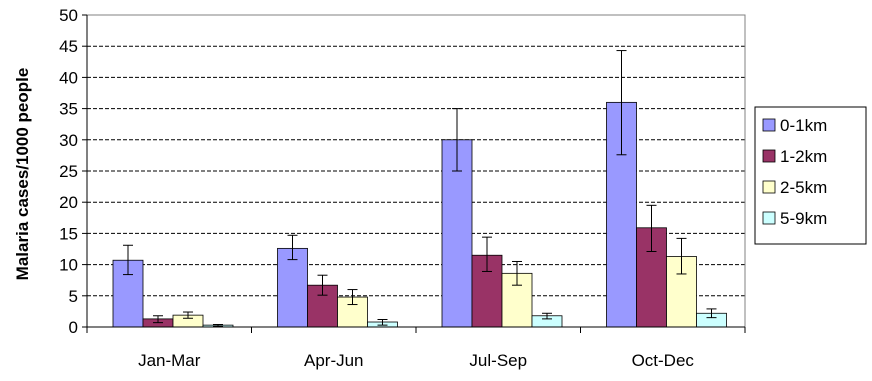 This screenshot has width=872, height=381. I want to click on y-tick-label: 30, so click(68, 140).